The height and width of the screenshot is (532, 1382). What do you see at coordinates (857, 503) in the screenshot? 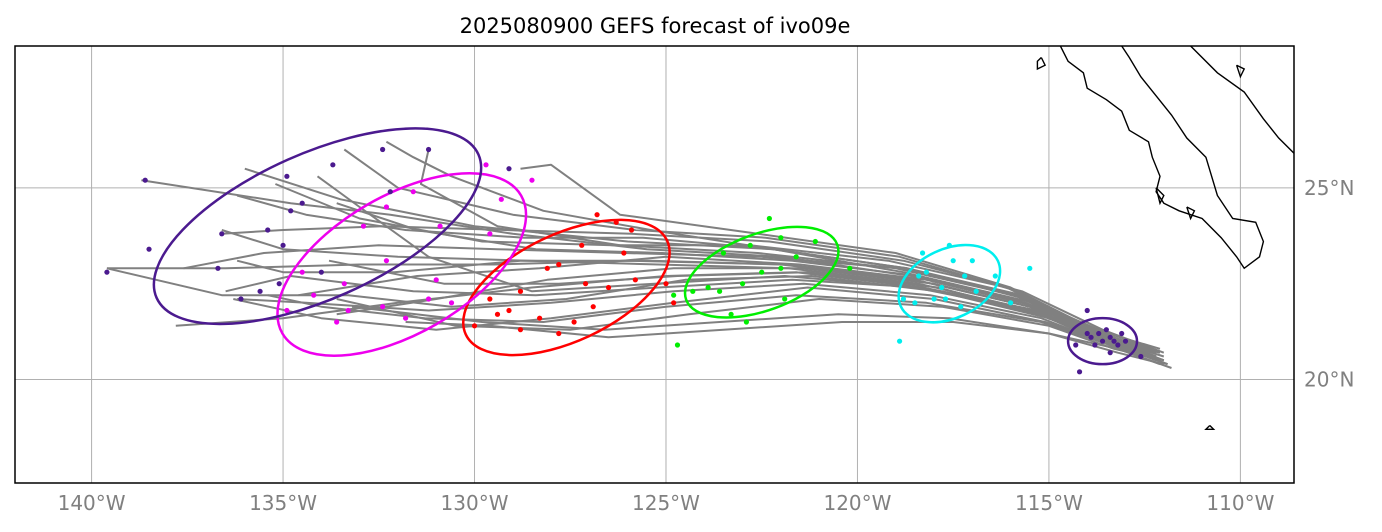
I see `lon-tick-label: 120°W` at bounding box center [857, 503].